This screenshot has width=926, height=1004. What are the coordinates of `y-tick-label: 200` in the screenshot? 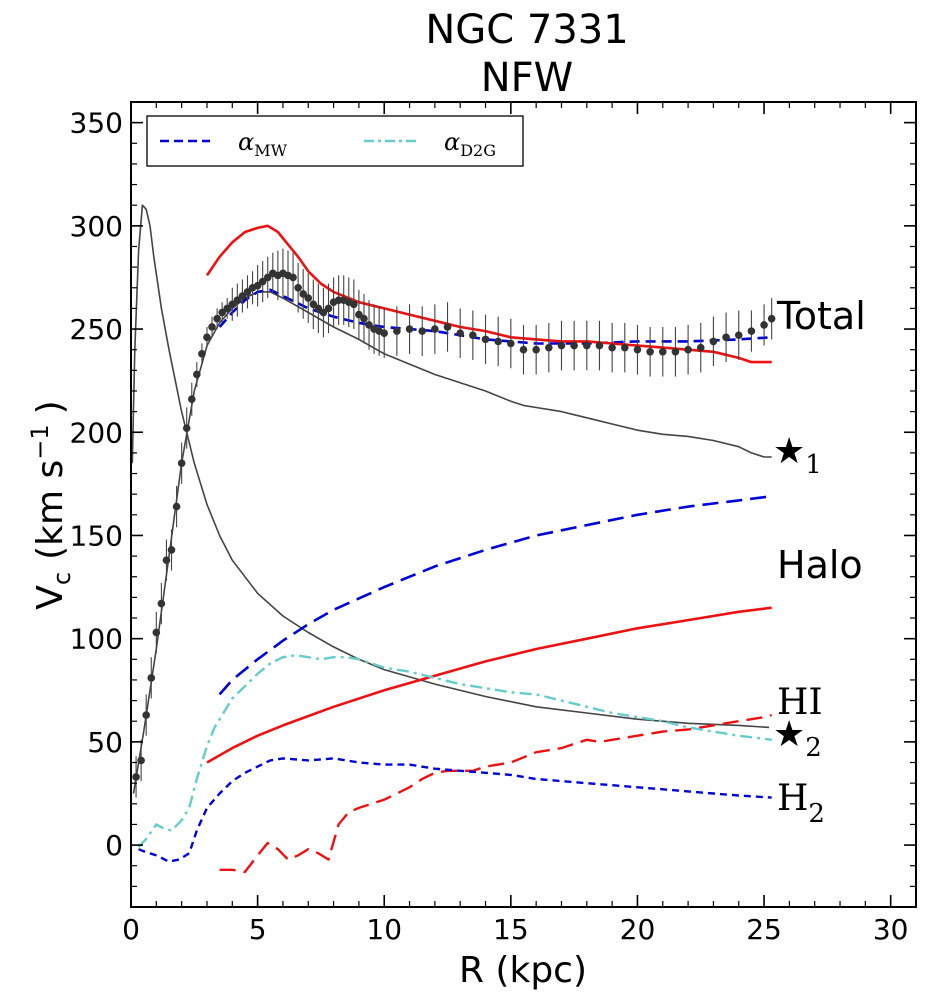 It's located at (96, 432).